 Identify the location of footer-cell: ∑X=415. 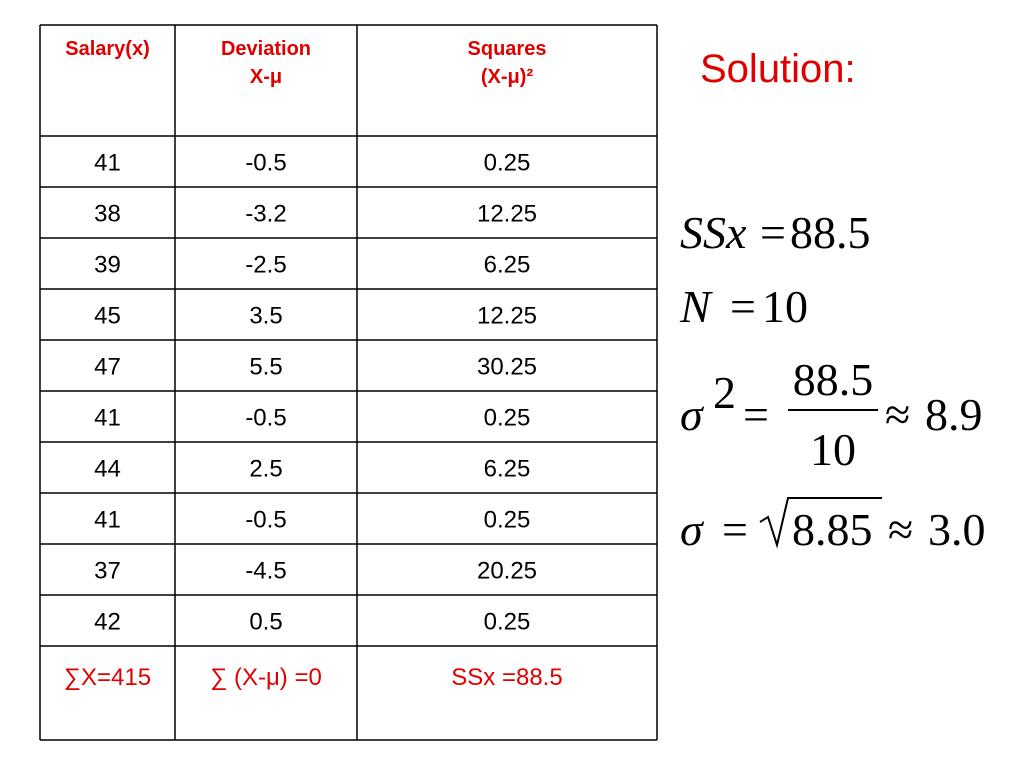
(107, 677).